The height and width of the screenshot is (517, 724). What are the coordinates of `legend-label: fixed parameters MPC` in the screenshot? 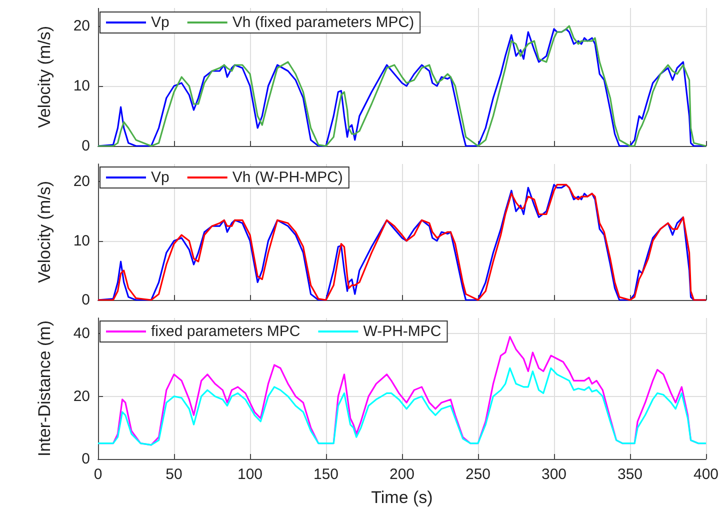 It's located at (225, 331).